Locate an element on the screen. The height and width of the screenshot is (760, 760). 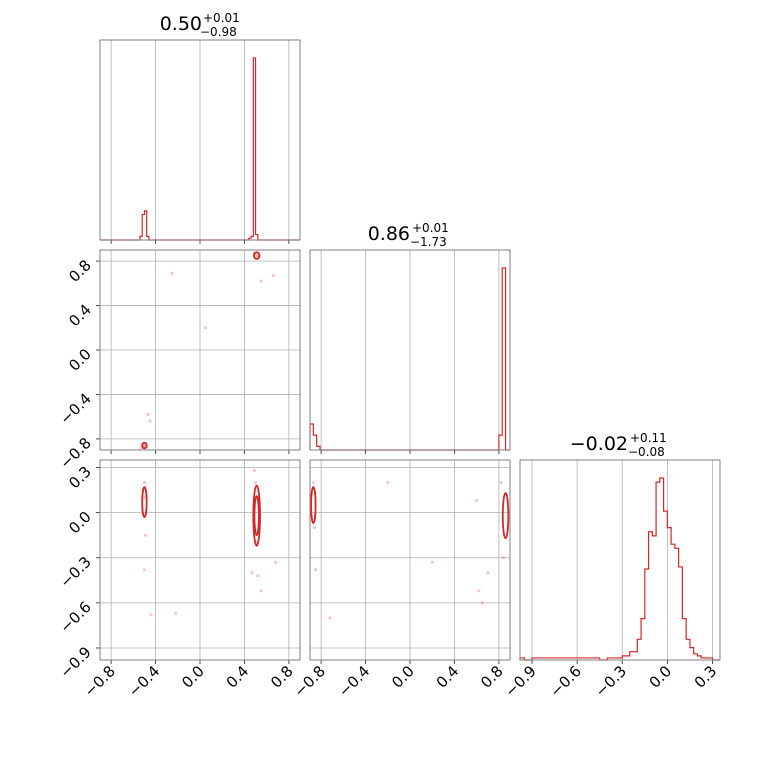
panel-scatter-p0-p2: −0.8 −0.4 0.0 0.4 0.8 −0.9−0.6−0.30.00.3 is located at coordinates (178, 580).